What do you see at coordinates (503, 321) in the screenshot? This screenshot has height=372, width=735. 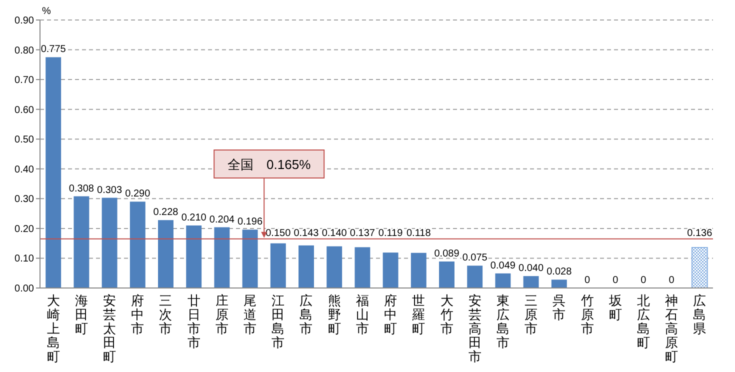 I see `x-tick-label: 東広島市` at bounding box center [503, 321].